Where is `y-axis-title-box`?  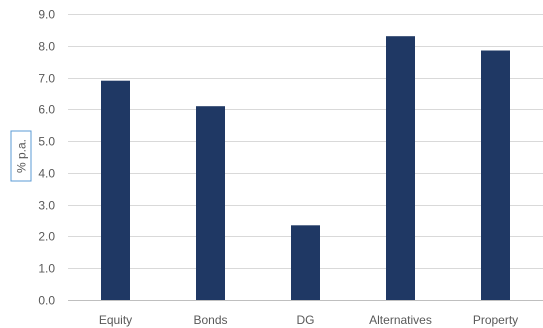
y-axis-title-box is located at coordinates (21, 156).